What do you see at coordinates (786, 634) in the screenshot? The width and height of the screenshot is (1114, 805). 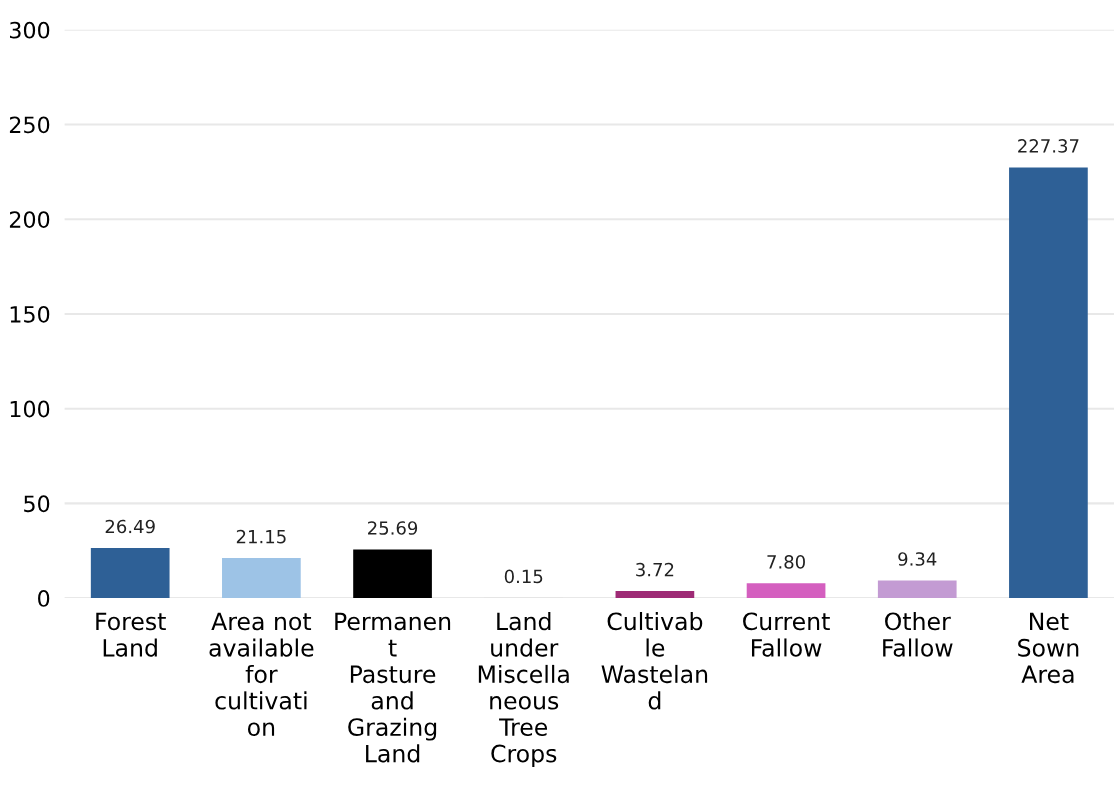 I see `x-tick-label: Current Fallow` at bounding box center [786, 634].